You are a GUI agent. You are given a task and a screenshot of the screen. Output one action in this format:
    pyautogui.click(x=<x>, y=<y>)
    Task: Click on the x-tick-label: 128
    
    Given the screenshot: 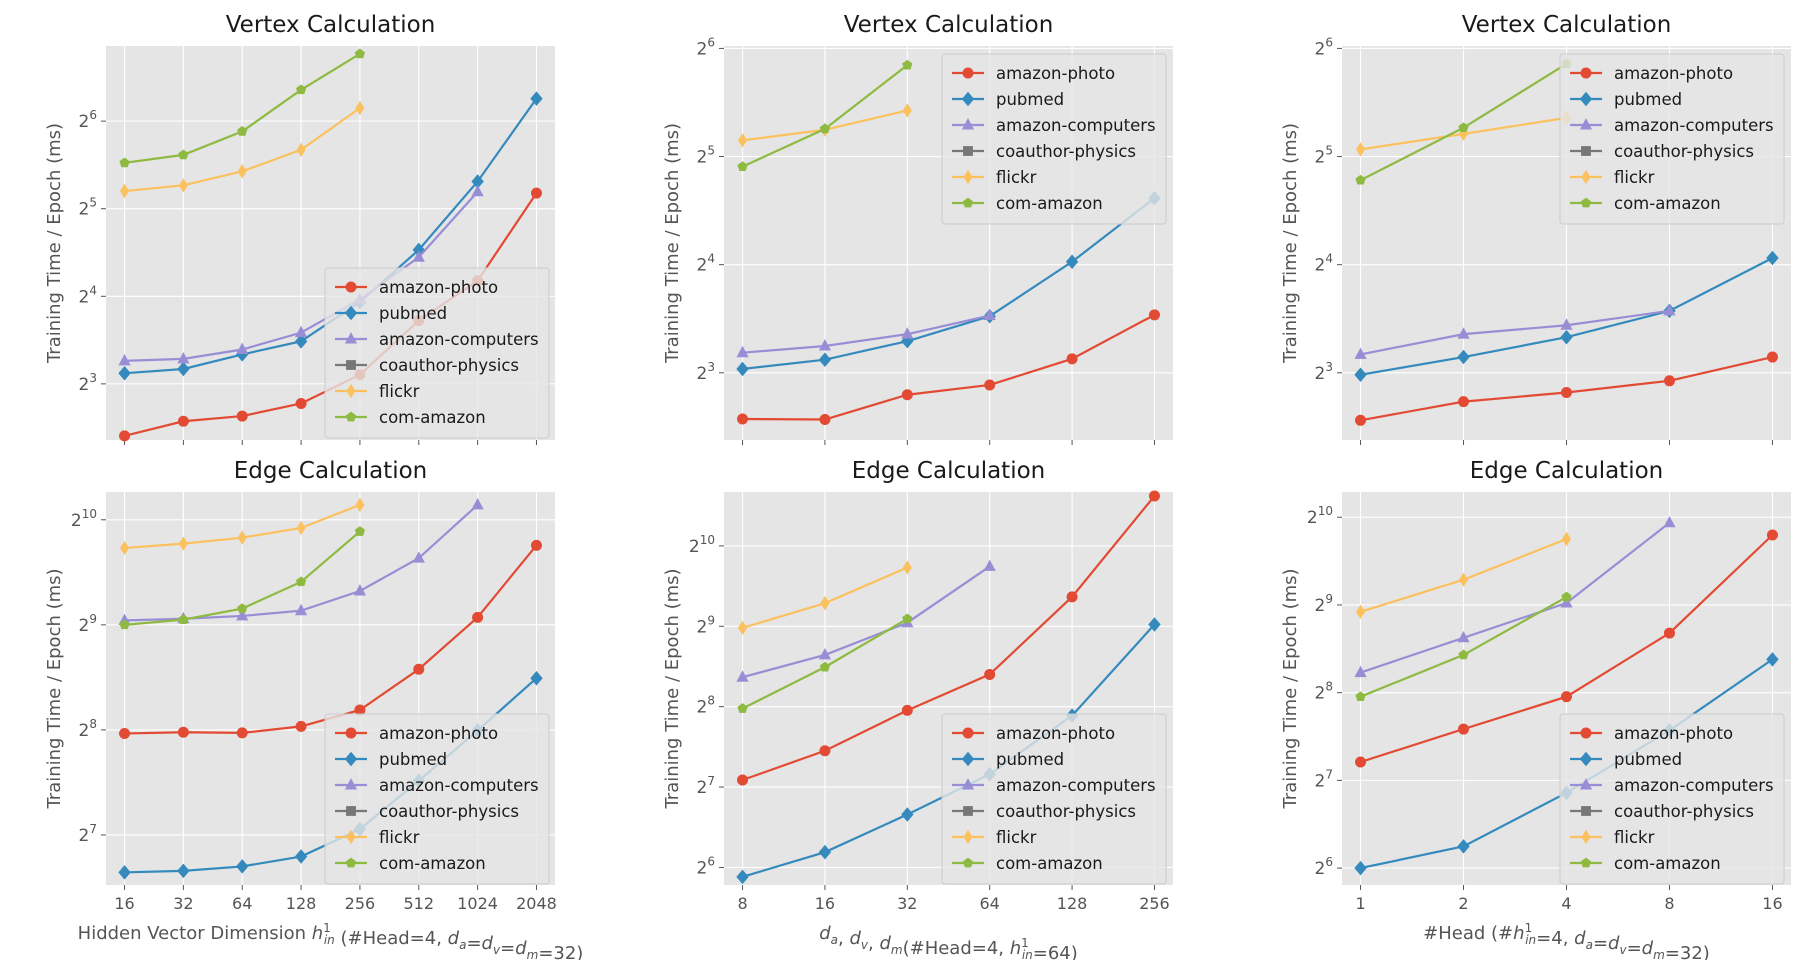 What is the action you would take?
    pyautogui.click(x=1072, y=903)
    